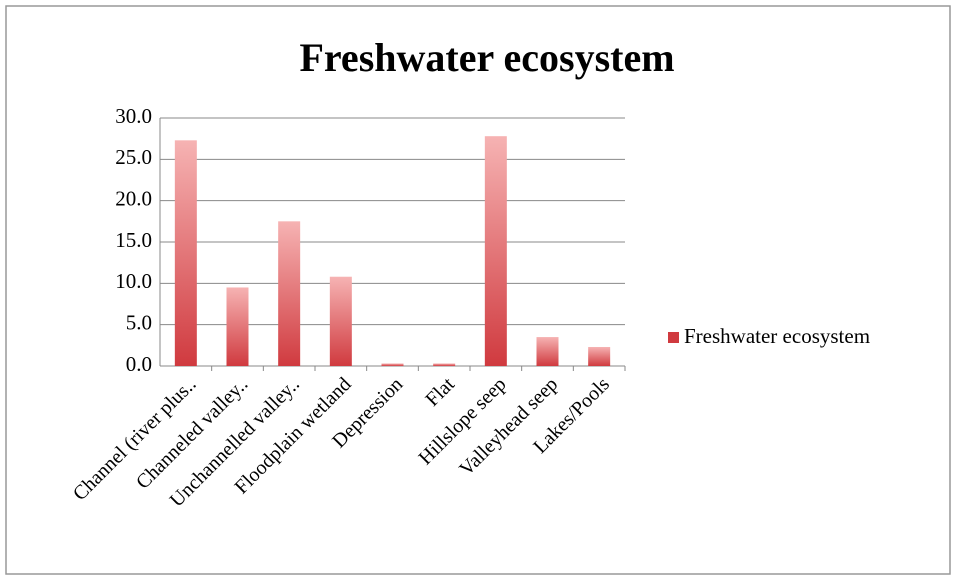  What do you see at coordinates (133, 198) in the screenshot?
I see `y-tick-label: 20.0` at bounding box center [133, 198].